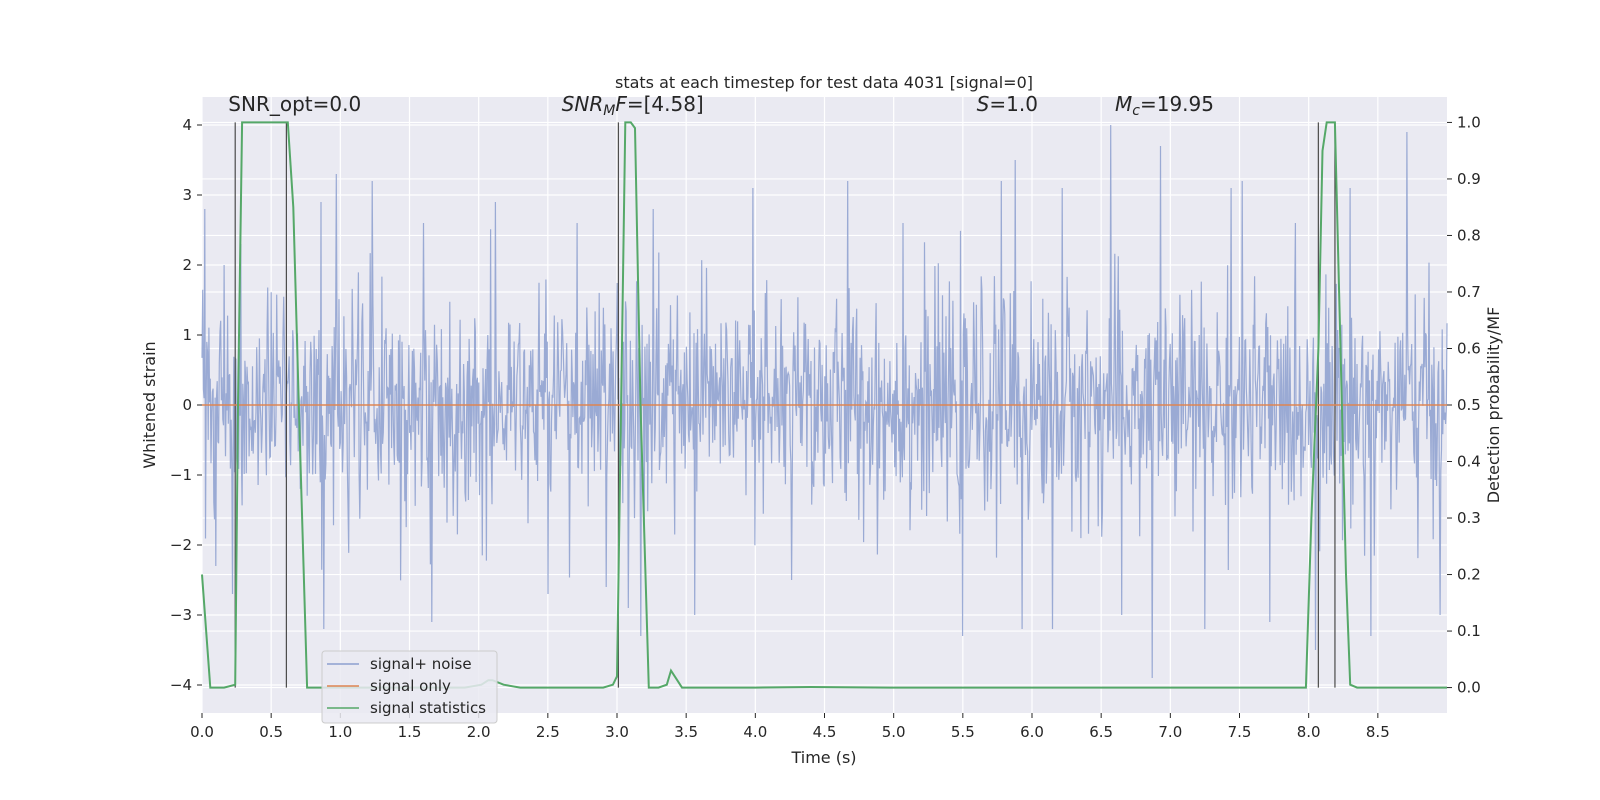 This screenshot has width=1600, height=800. Describe the element at coordinates (1469, 405) in the screenshot. I see `y2-tick-label-5: 0.5` at that location.